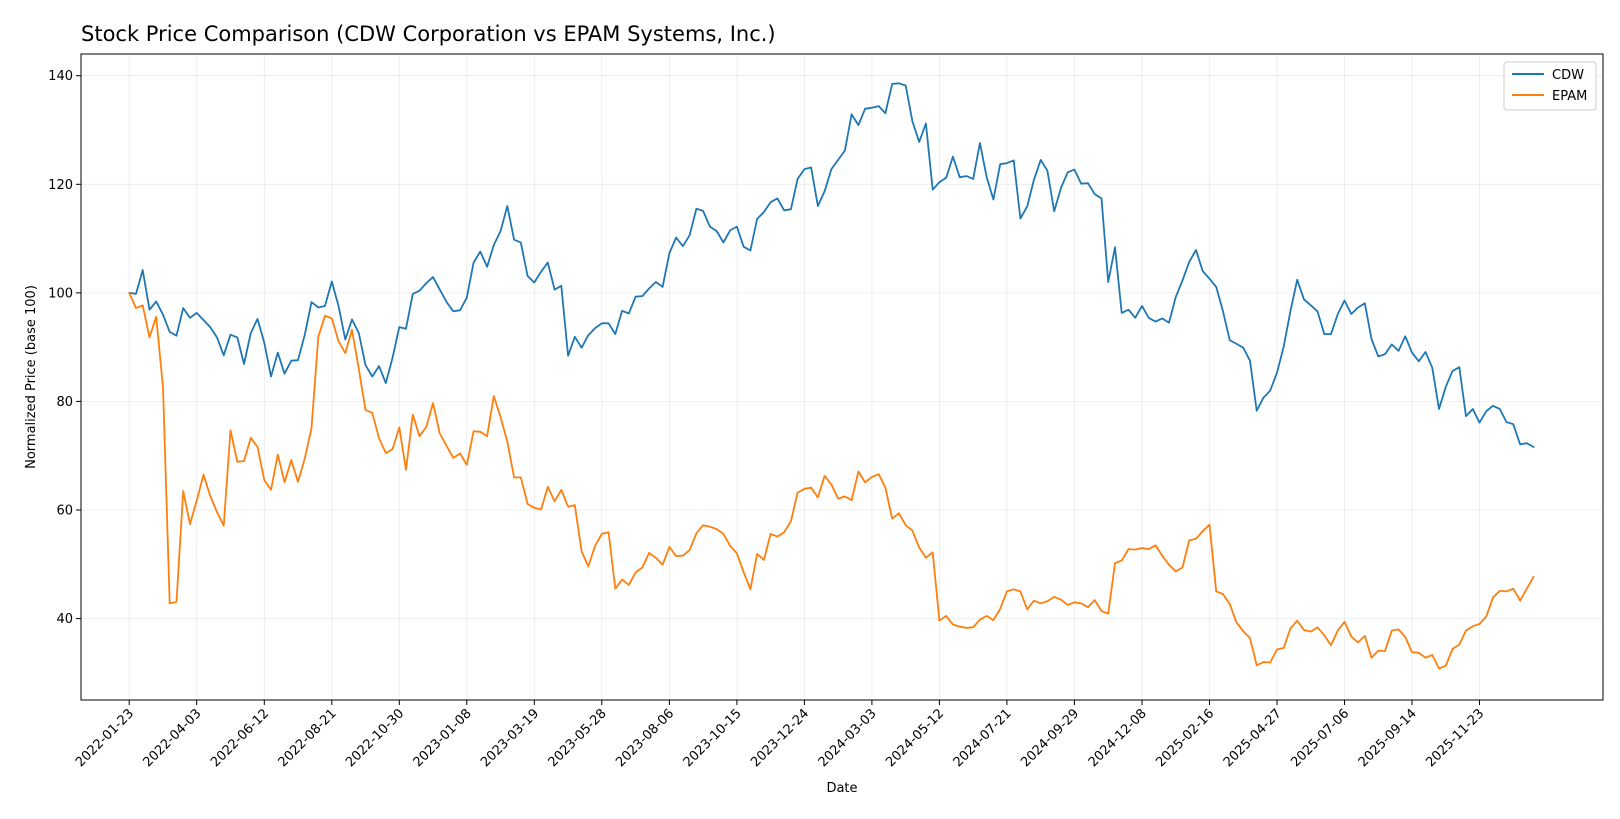  What do you see at coordinates (64, 619) in the screenshot?
I see `y-tick-label: 40` at bounding box center [64, 619].